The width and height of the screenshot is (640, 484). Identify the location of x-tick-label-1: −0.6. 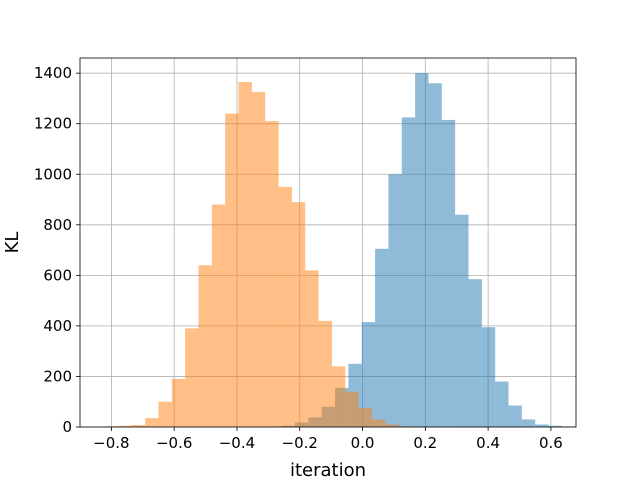
(174, 443).